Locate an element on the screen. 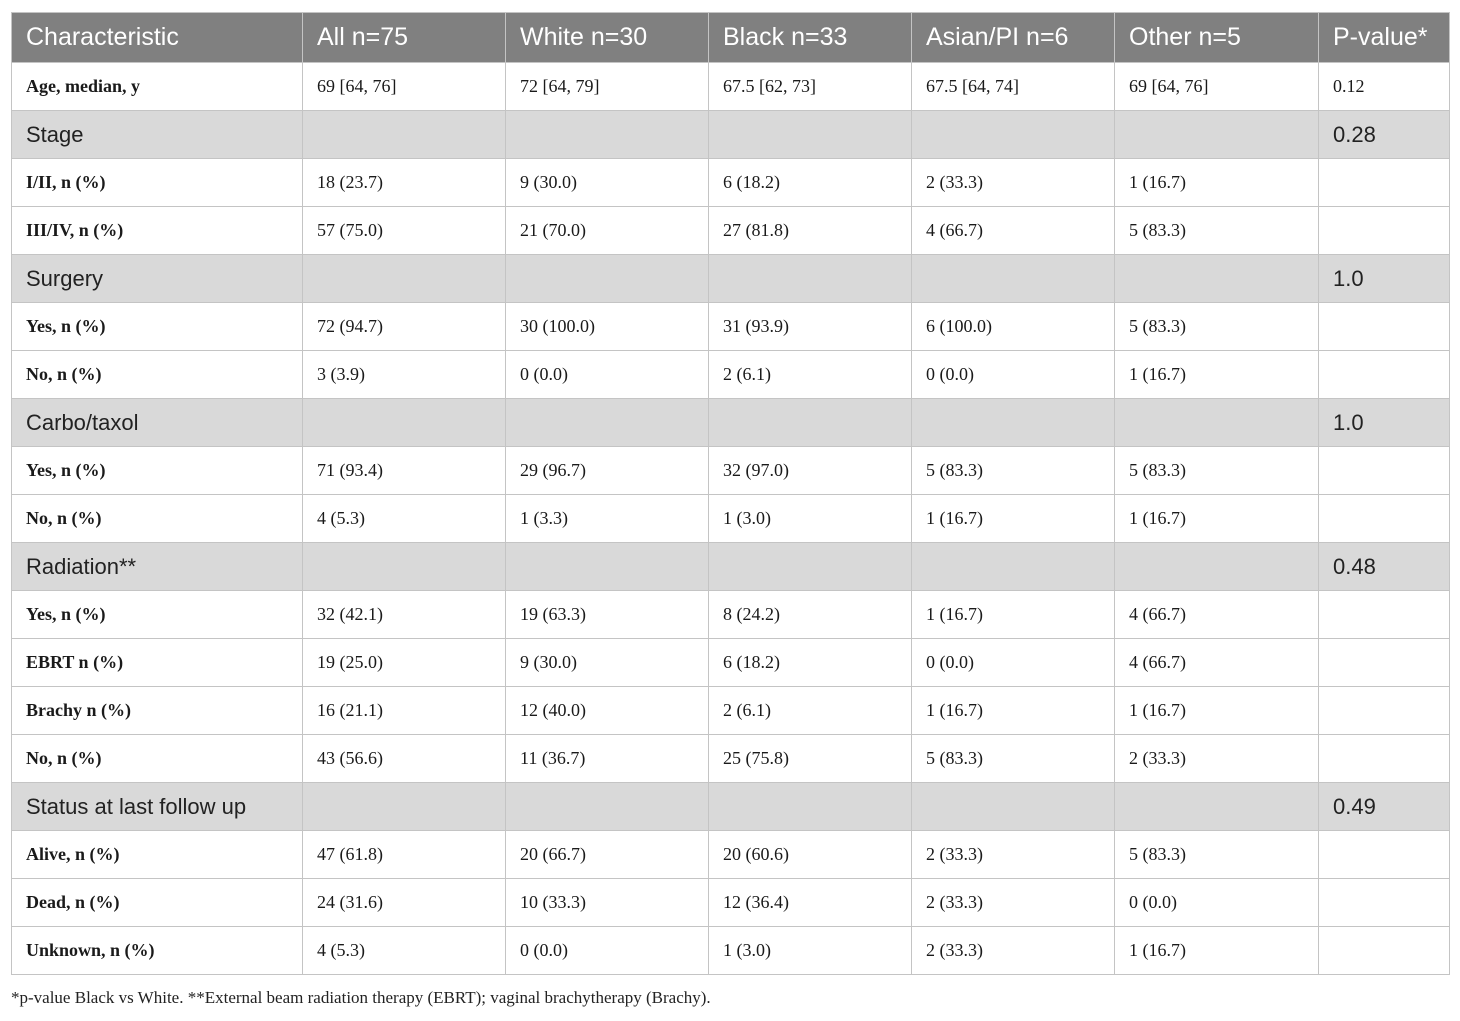 The width and height of the screenshot is (1460, 1021). value-cell: 25 (75.8) is located at coordinates (810, 758).